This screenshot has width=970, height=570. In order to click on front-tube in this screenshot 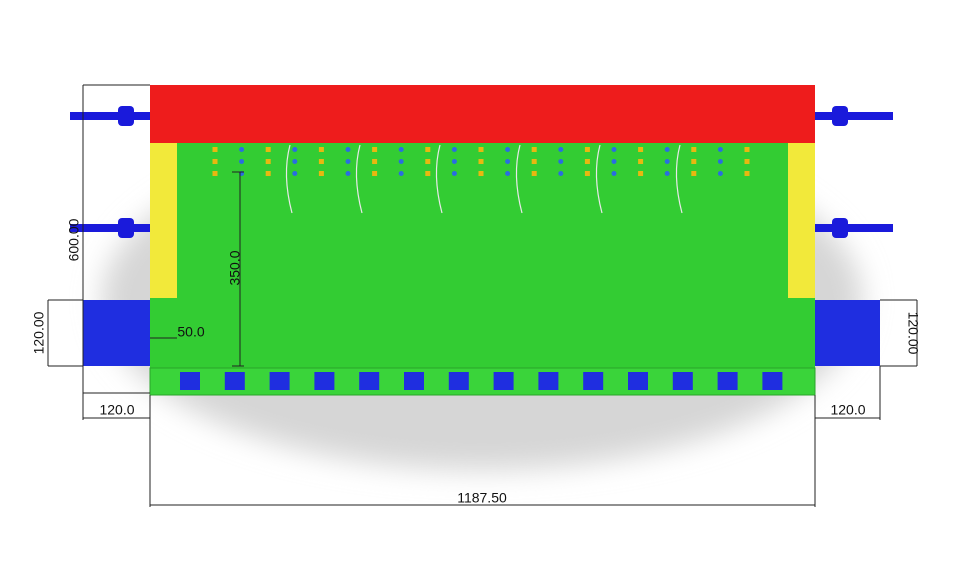, I will do `click(482, 381)`.